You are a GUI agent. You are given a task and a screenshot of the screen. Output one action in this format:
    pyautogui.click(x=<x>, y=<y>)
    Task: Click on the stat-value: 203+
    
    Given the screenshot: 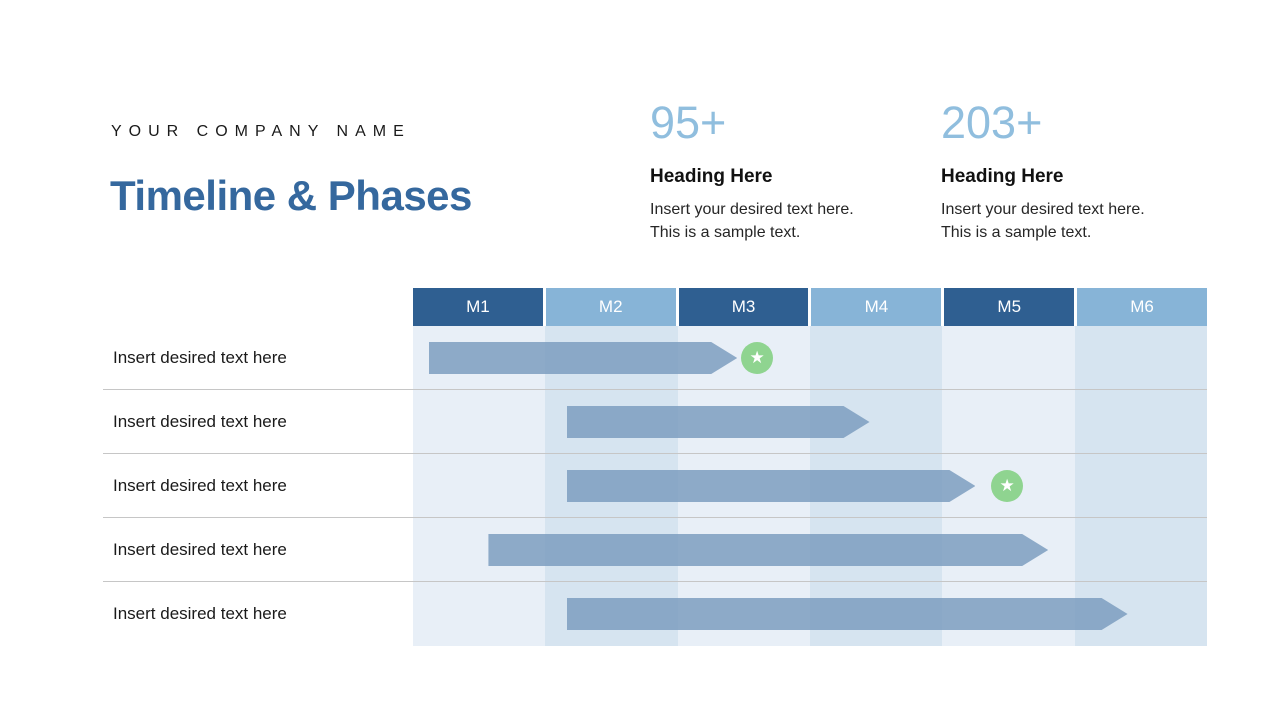 What is the action you would take?
    pyautogui.click(x=992, y=122)
    